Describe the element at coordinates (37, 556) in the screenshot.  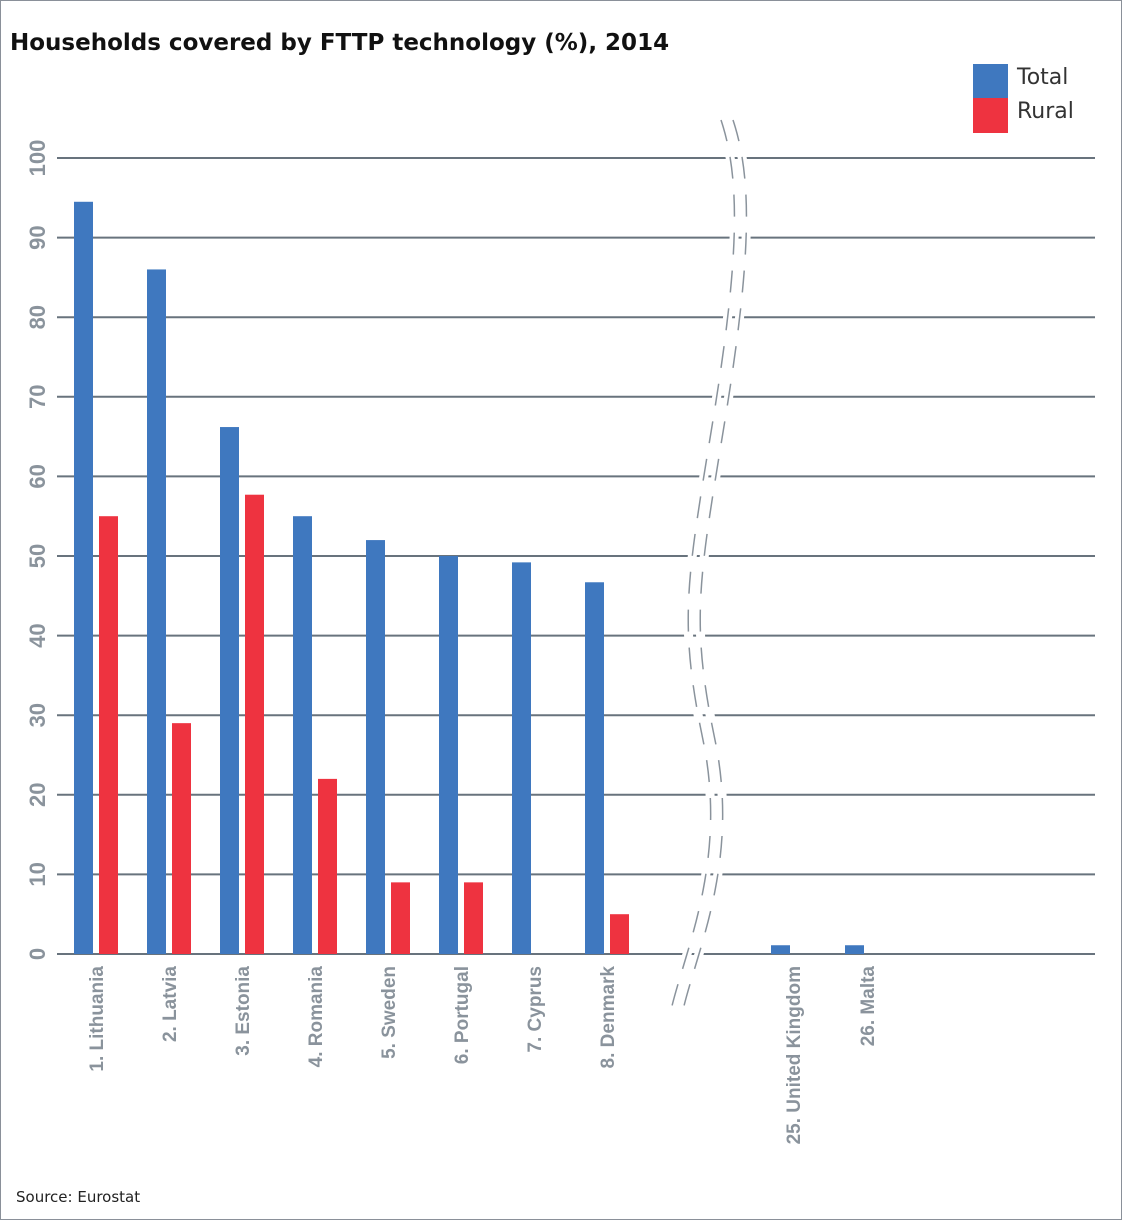
I see `y-tick-label: 50` at that location.